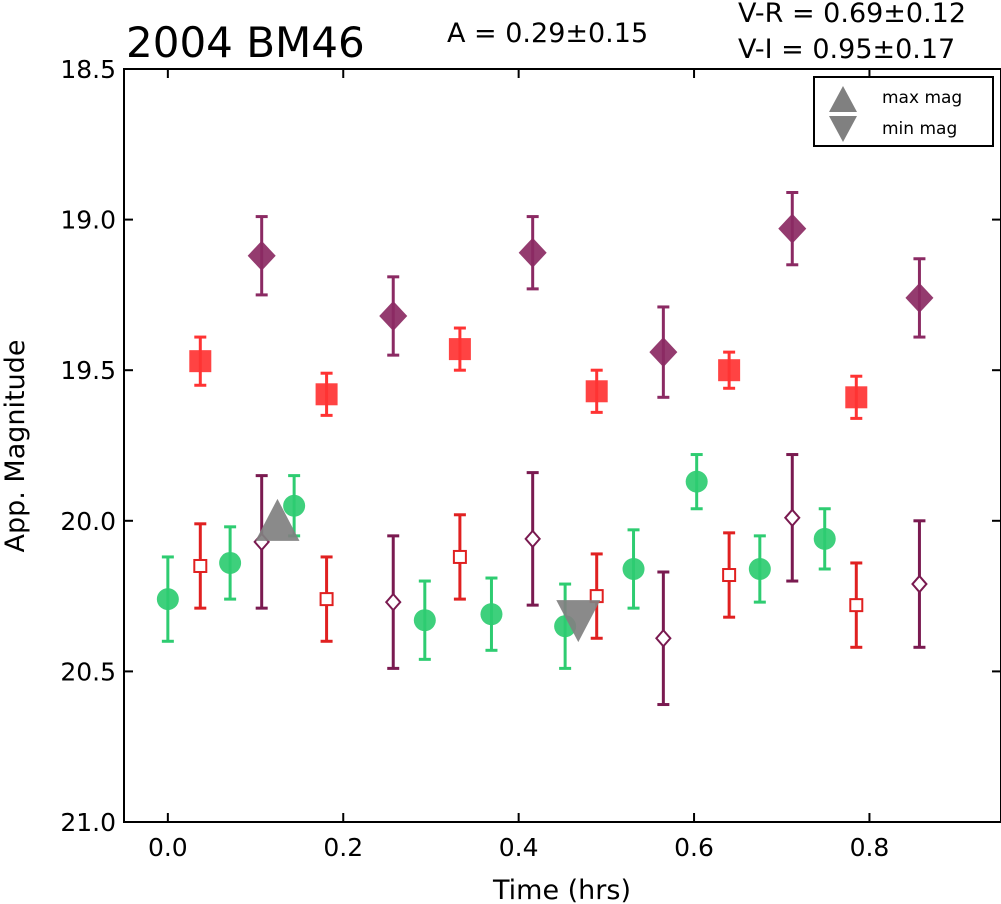 The image size is (1001, 904). What do you see at coordinates (245, 42) in the screenshot?
I see `chart-title: 2004 BM46` at bounding box center [245, 42].